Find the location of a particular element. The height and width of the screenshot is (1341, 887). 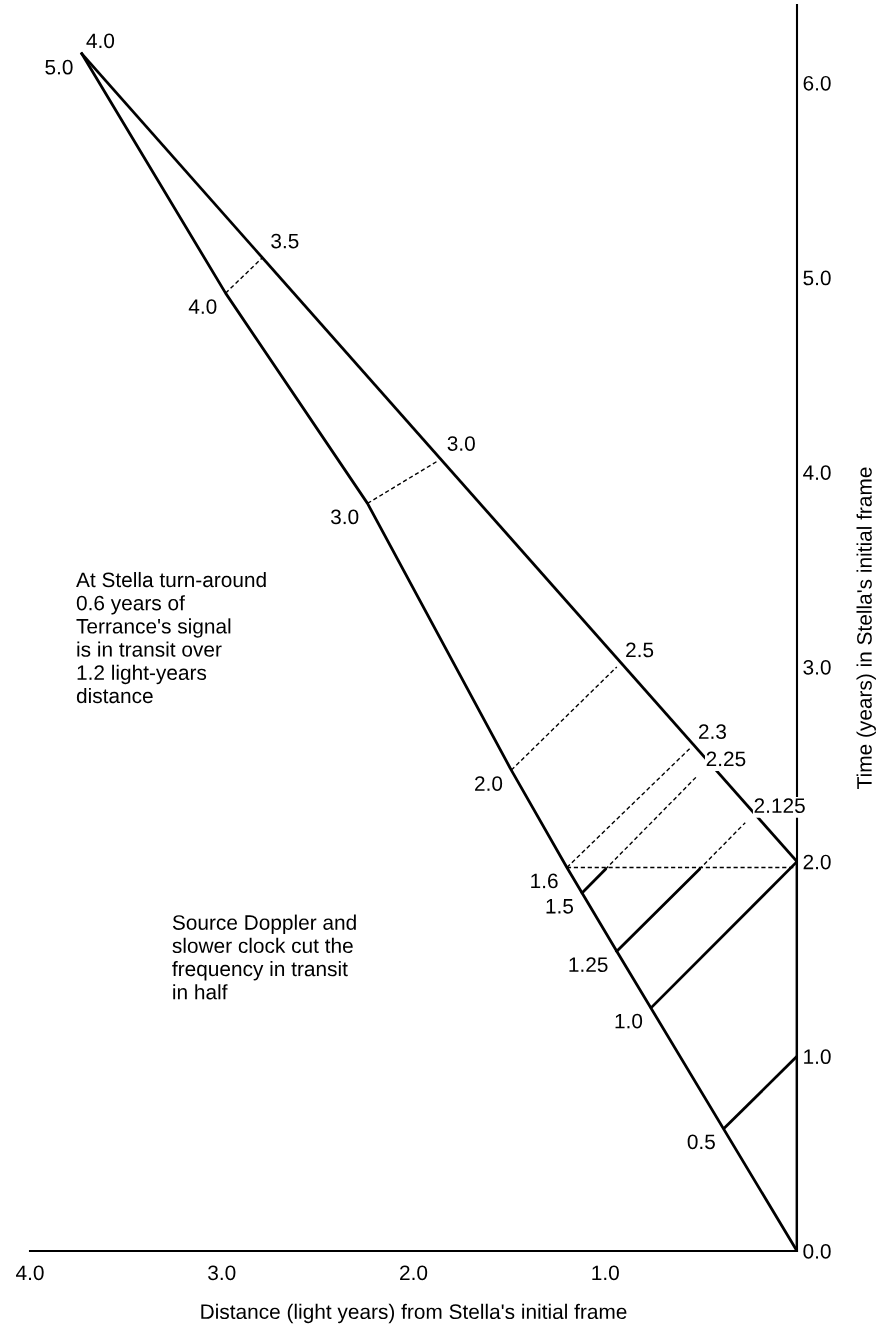

annotation: 2.25 is located at coordinates (726, 759).